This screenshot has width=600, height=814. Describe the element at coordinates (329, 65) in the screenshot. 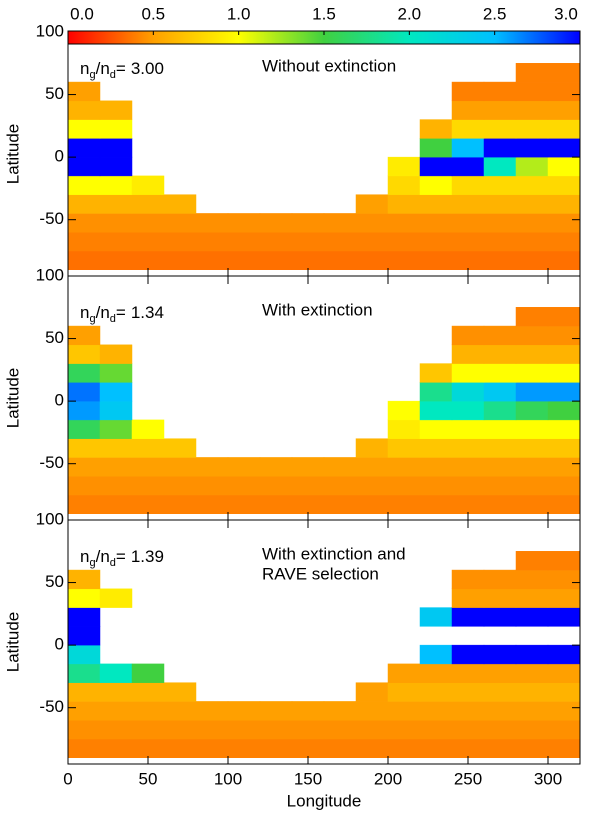

I see `panel-note: Without extinction` at that location.